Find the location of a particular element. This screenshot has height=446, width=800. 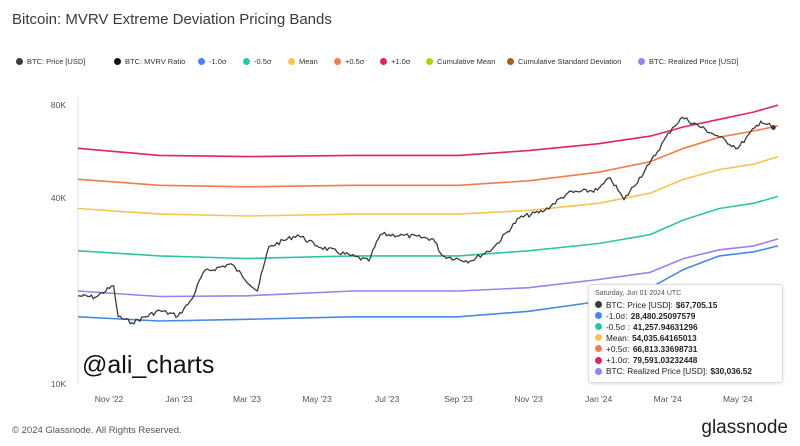

legend-label: +1.0σ is located at coordinates (401, 61).